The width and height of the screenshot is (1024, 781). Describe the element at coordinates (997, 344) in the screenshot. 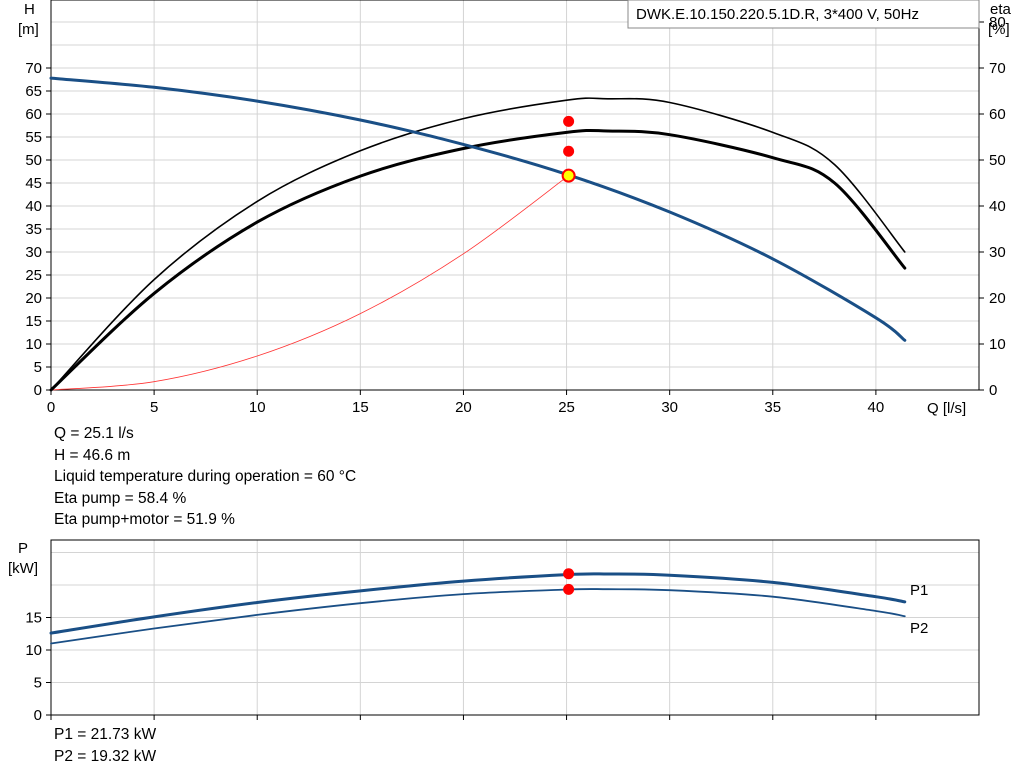

I see `y-right-tick-label: 10` at that location.